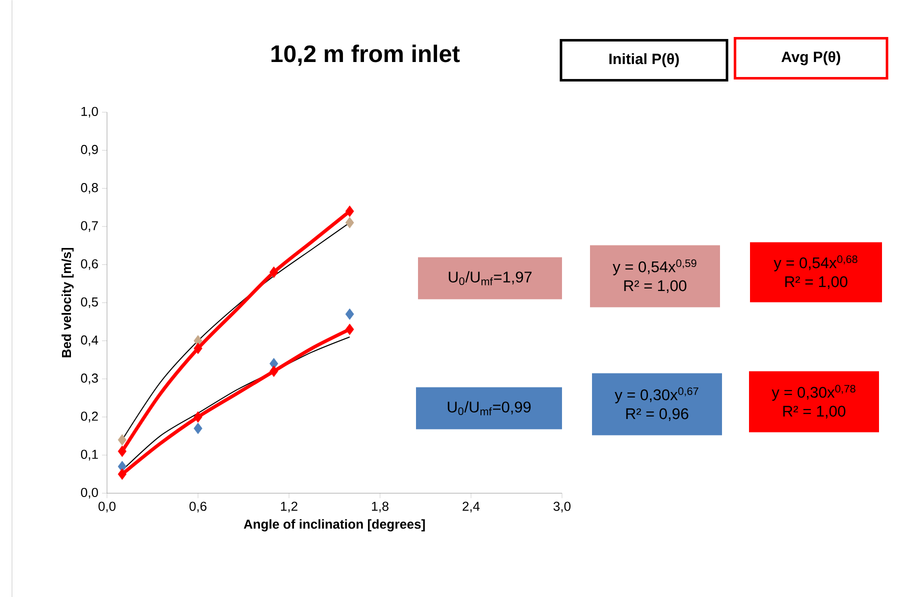 The image size is (902, 597). I want to click on text: R² = 0,96, so click(657, 414).